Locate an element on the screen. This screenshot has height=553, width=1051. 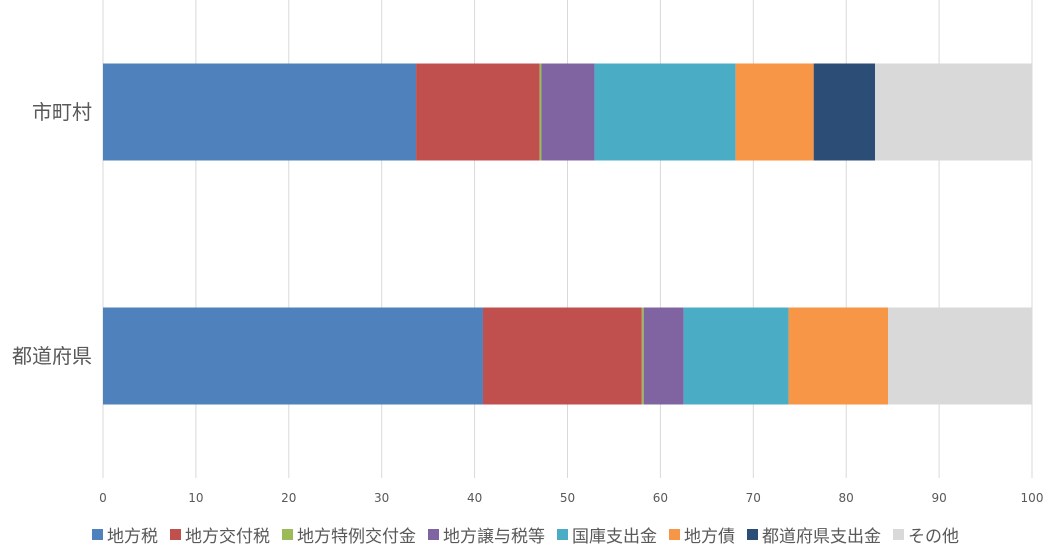
category-label: 市町村 is located at coordinates (62, 112).